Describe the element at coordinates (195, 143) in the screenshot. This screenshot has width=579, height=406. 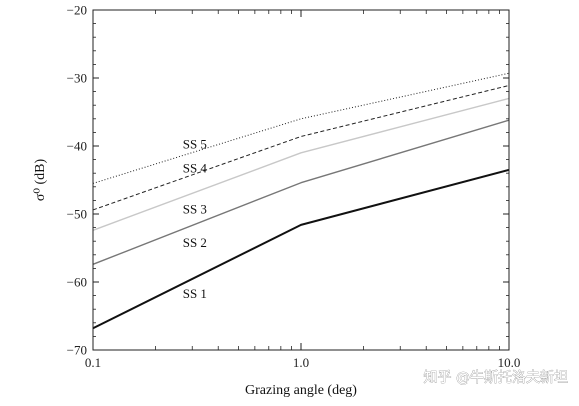
I see `series-label-5: SS 5` at that location.